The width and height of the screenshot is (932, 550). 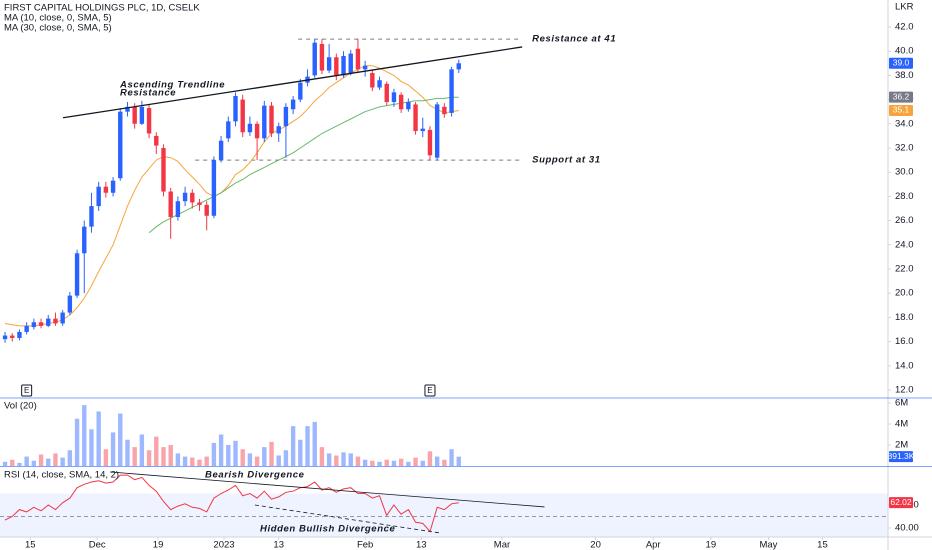 I want to click on axis-value-label: 39.0, so click(x=901, y=63).